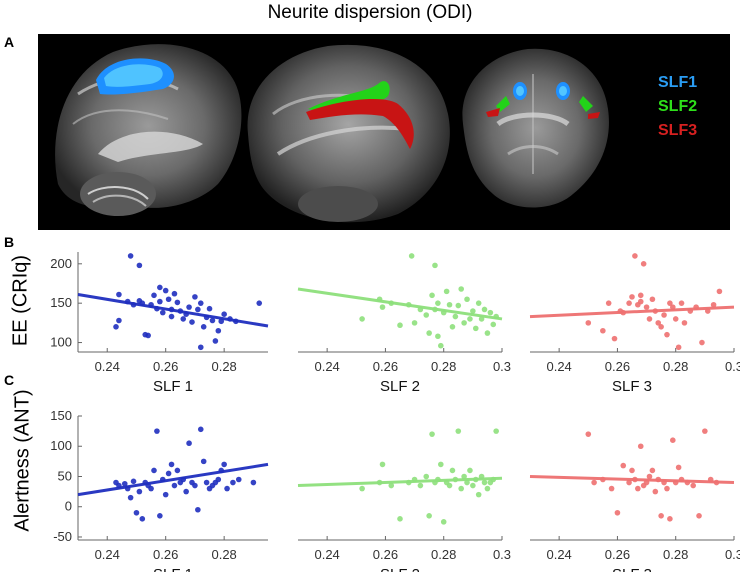 This screenshot has width=740, height=572. Describe the element at coordinates (502, 366) in the screenshot. I see `x-tick-label: 0.3` at that location.